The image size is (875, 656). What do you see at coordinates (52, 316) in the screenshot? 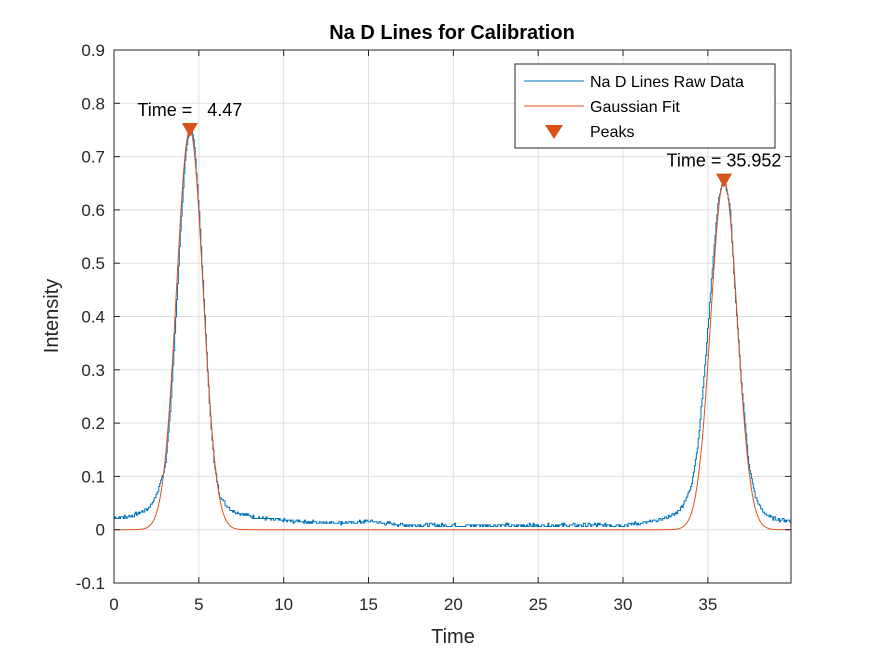
I see `y-axis-label: Intensity` at bounding box center [52, 316].